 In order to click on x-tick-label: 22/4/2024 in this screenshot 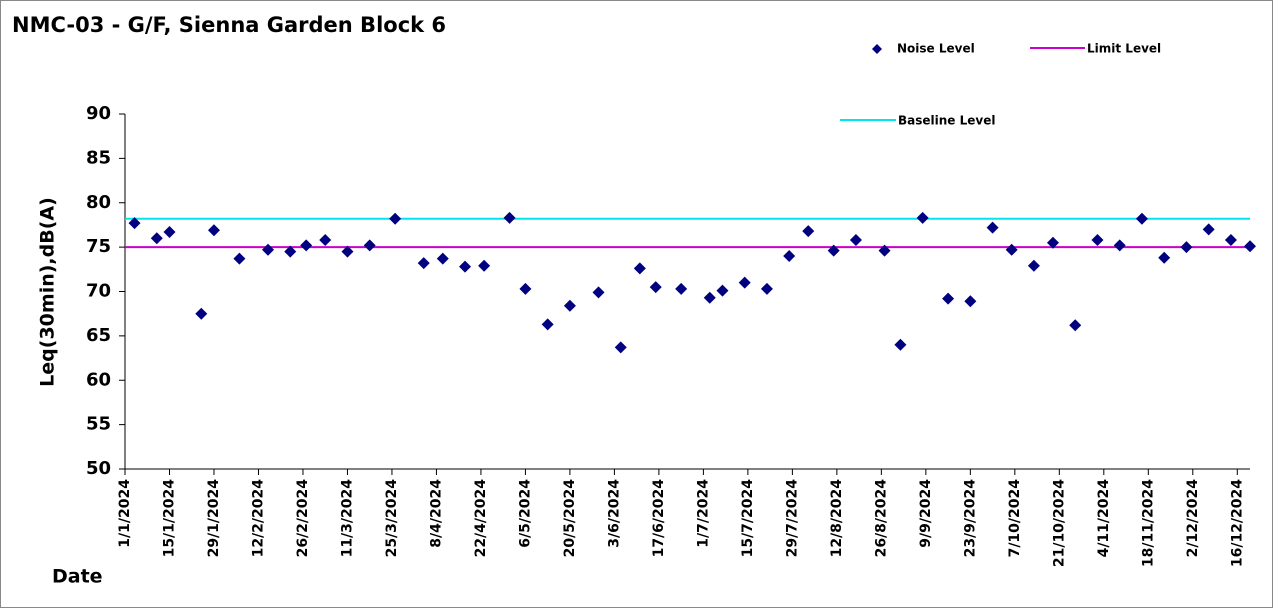, I will do `click(481, 518)`.